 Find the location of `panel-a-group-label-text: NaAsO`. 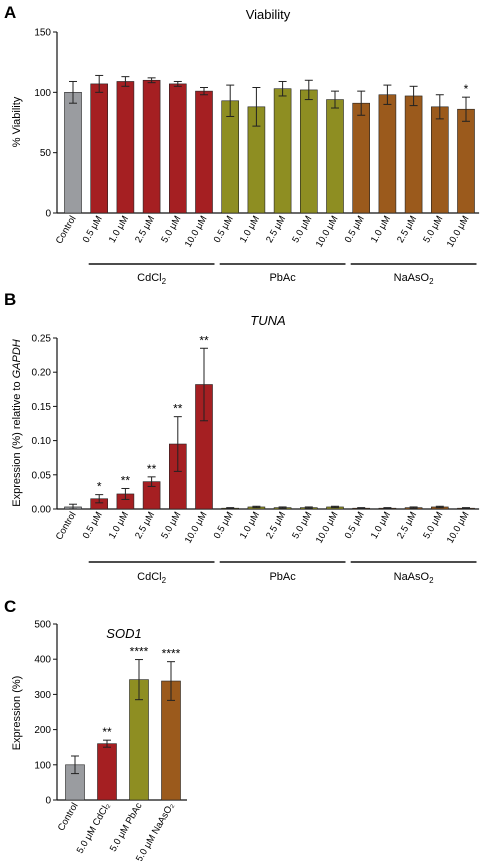

panel-a-group-label-text: NaAsO is located at coordinates (412, 278).